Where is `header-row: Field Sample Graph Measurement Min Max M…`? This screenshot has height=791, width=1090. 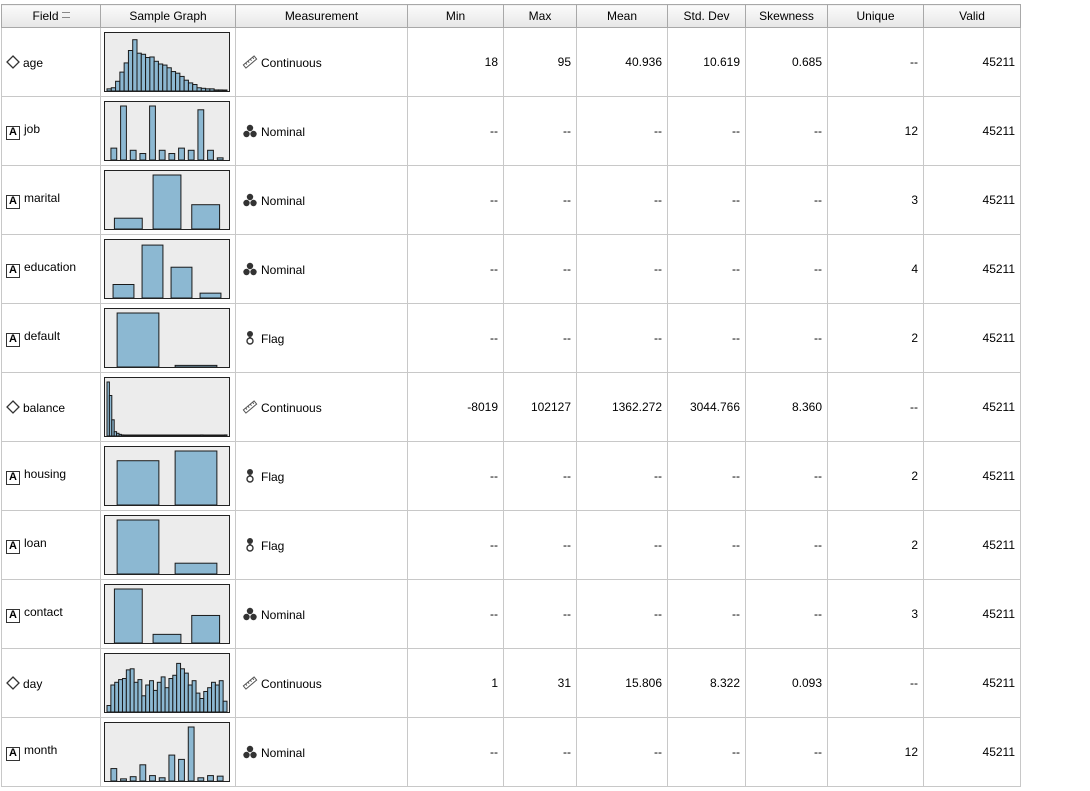
header-row: Field Sample Graph Measurement Min Max M… is located at coordinates (511, 16).